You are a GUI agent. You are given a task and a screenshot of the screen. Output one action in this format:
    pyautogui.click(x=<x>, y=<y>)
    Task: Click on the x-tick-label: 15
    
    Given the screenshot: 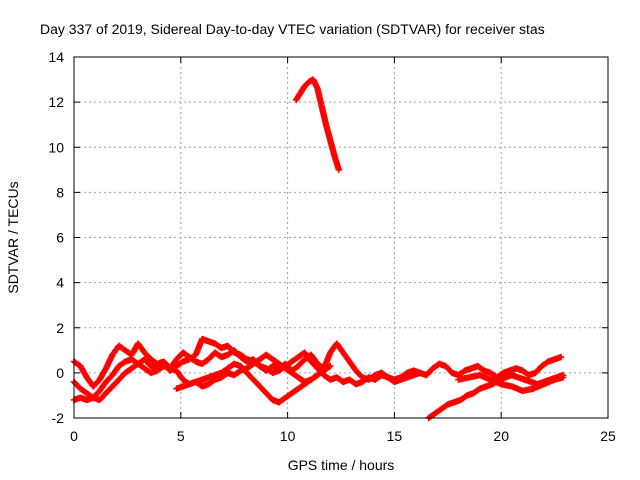 What is the action you would take?
    pyautogui.click(x=395, y=436)
    